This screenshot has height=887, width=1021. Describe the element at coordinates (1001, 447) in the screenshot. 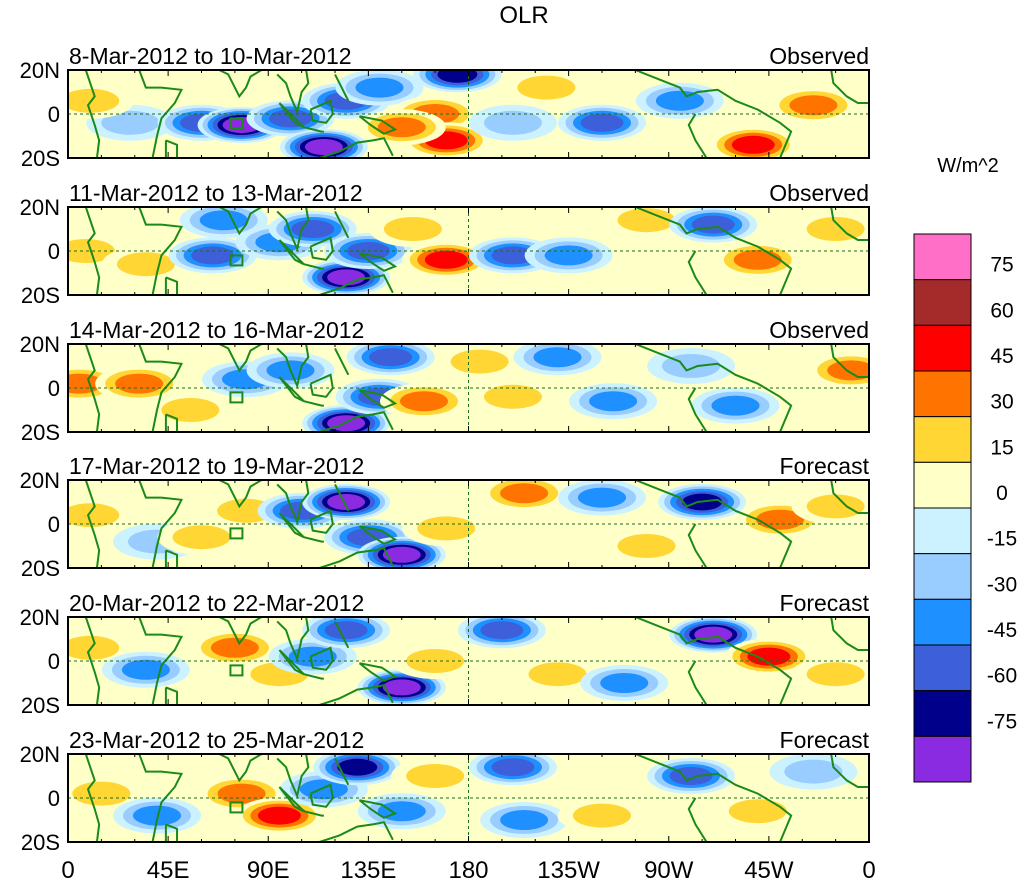

I see `colorbar-level-label: 15` at that location.